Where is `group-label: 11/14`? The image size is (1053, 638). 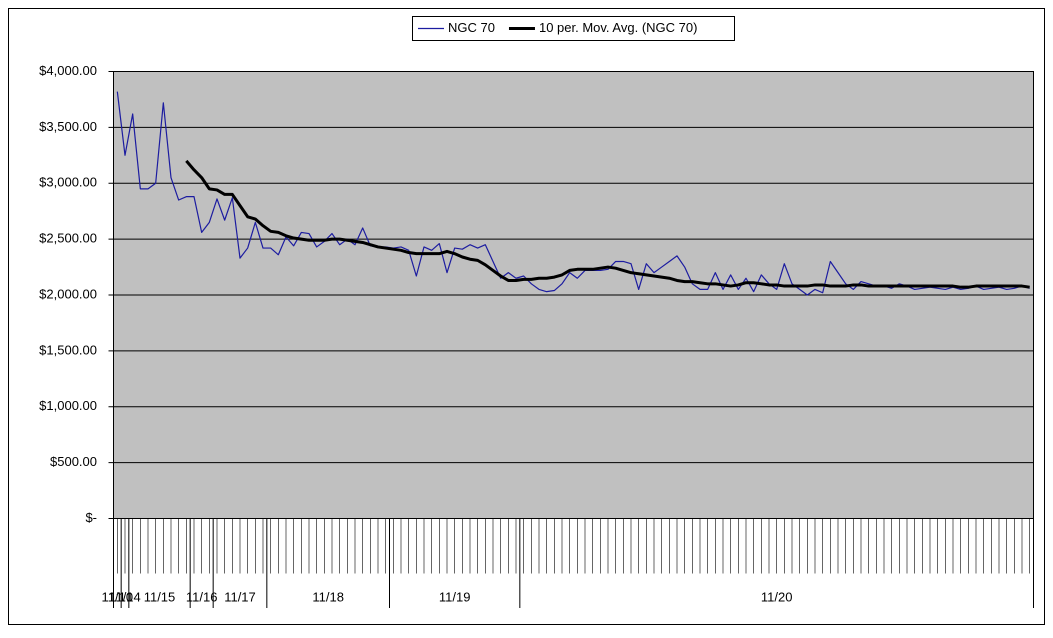
group-label: 11/14 is located at coordinates (125, 596).